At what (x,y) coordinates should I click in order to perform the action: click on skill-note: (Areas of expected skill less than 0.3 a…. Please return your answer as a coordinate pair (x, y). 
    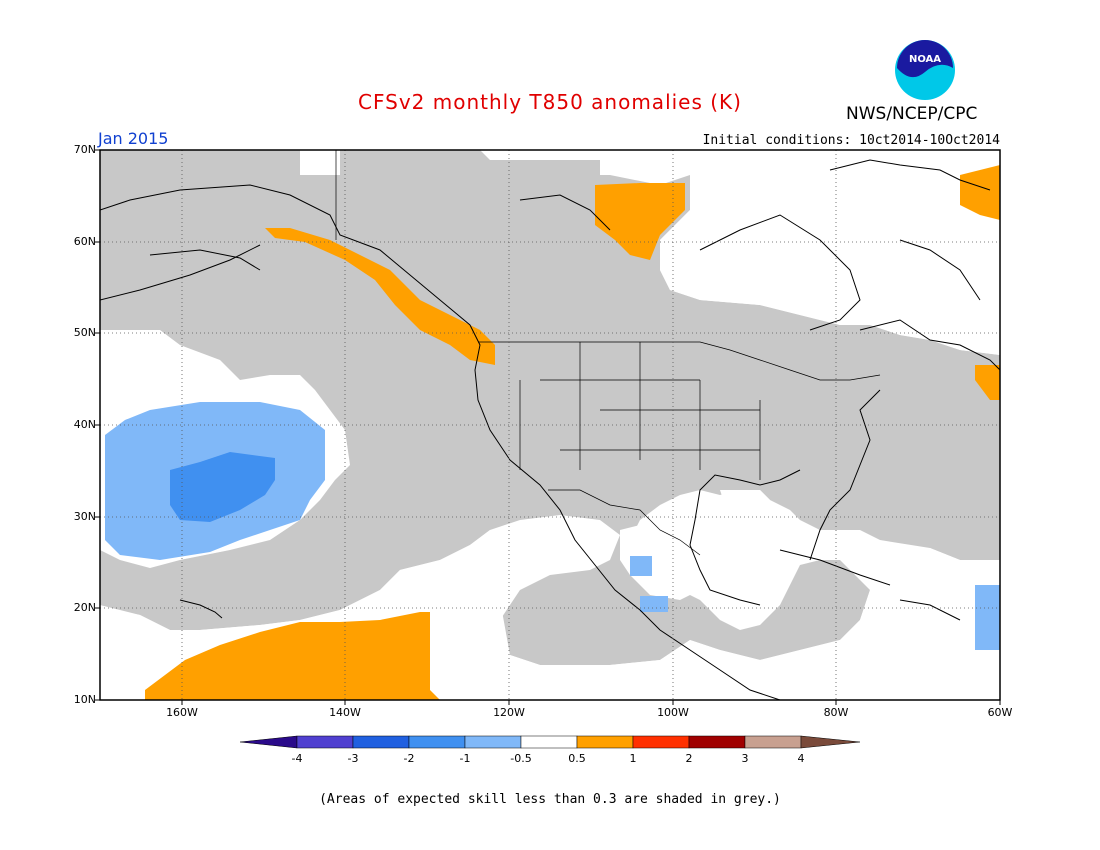
    Looking at the image, I should click on (550, 799).